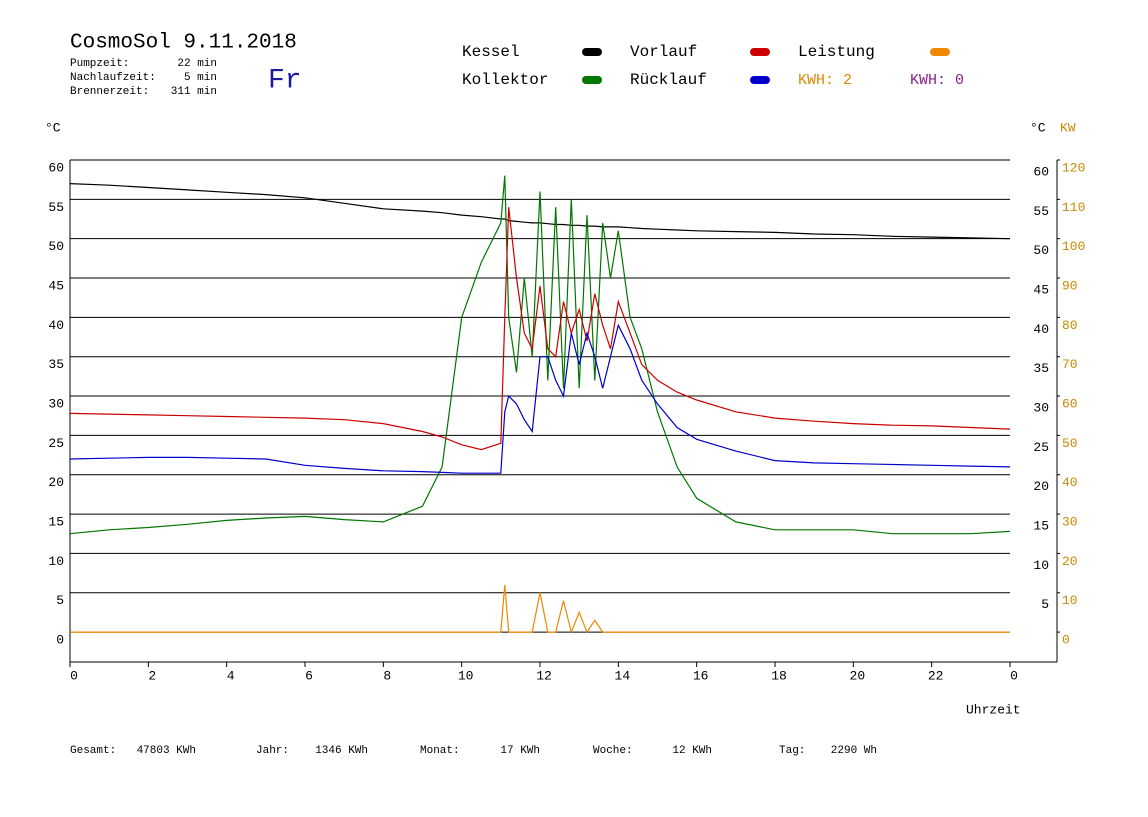 This screenshot has width=1148, height=817. What do you see at coordinates (1041, 526) in the screenshot?
I see `y2-tick-label: 15` at bounding box center [1041, 526].